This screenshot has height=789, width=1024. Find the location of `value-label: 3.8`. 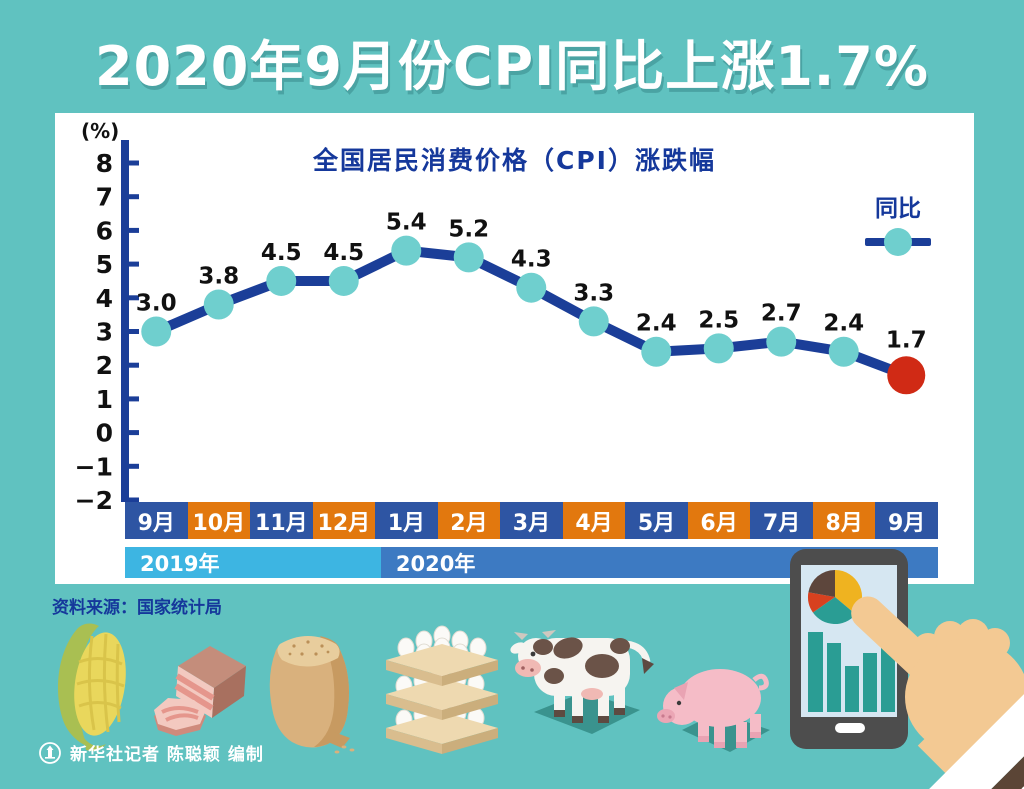

value-label: 3.8 is located at coordinates (218, 277).